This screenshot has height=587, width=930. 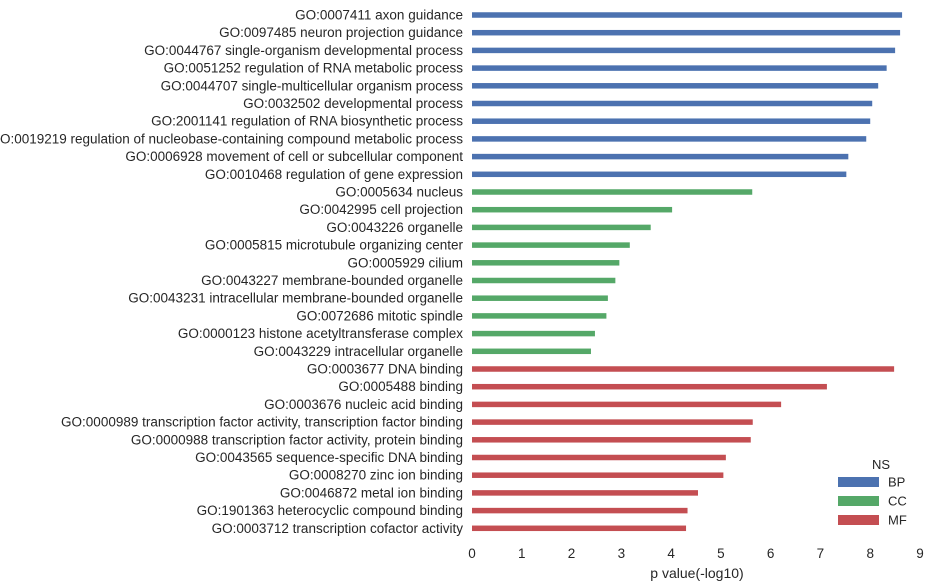 I want to click on legend: NS BP CC MF, so click(x=872, y=492).